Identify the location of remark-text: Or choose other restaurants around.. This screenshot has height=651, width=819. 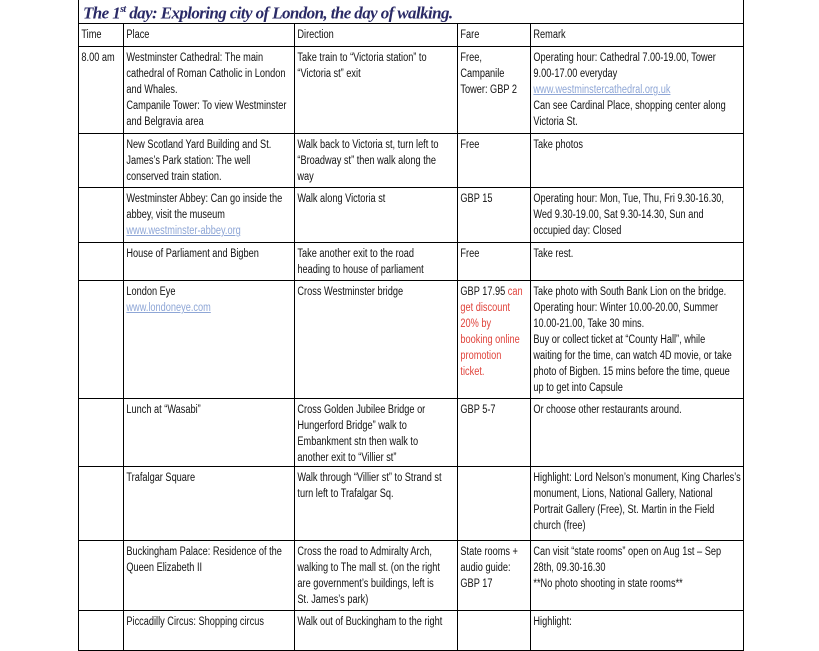
(607, 410).